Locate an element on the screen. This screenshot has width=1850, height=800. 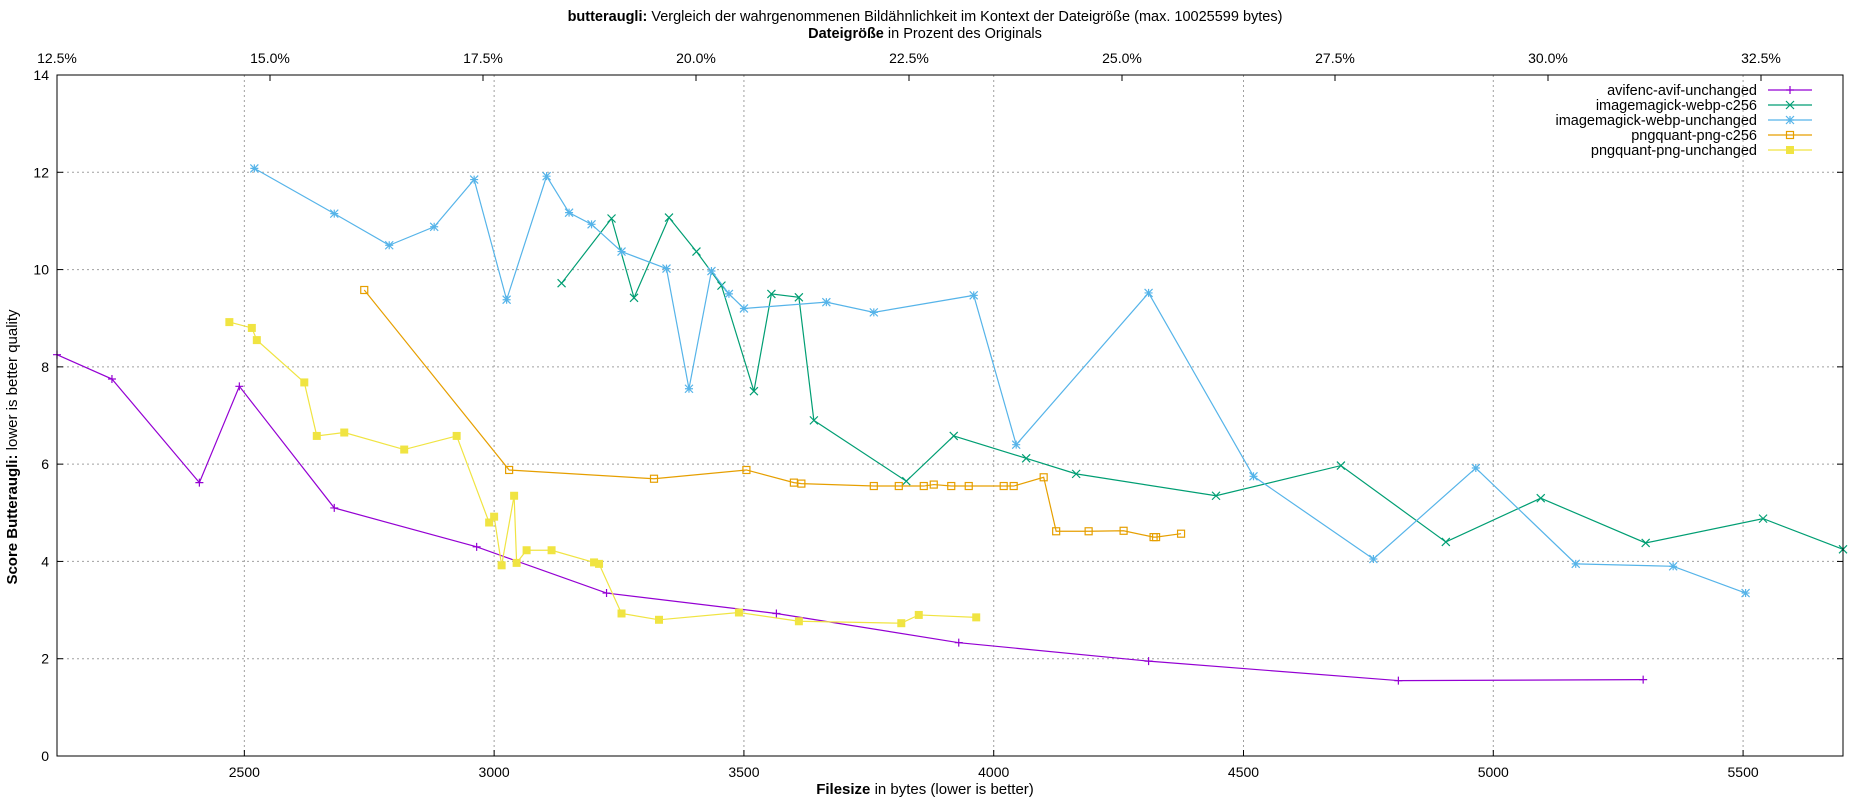
x-axis-label: Filesize in bytes (lower is better) is located at coordinates (925, 789).